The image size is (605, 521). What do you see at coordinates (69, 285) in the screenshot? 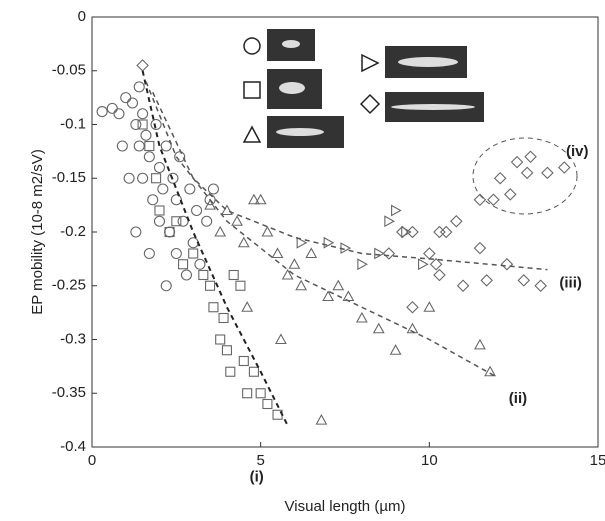
I see `y-tick-label: -0.25` at bounding box center [69, 285].